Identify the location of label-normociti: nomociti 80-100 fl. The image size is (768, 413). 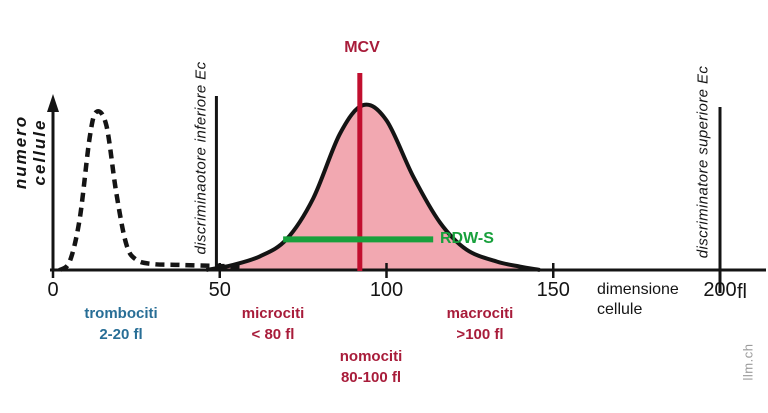
(371, 367).